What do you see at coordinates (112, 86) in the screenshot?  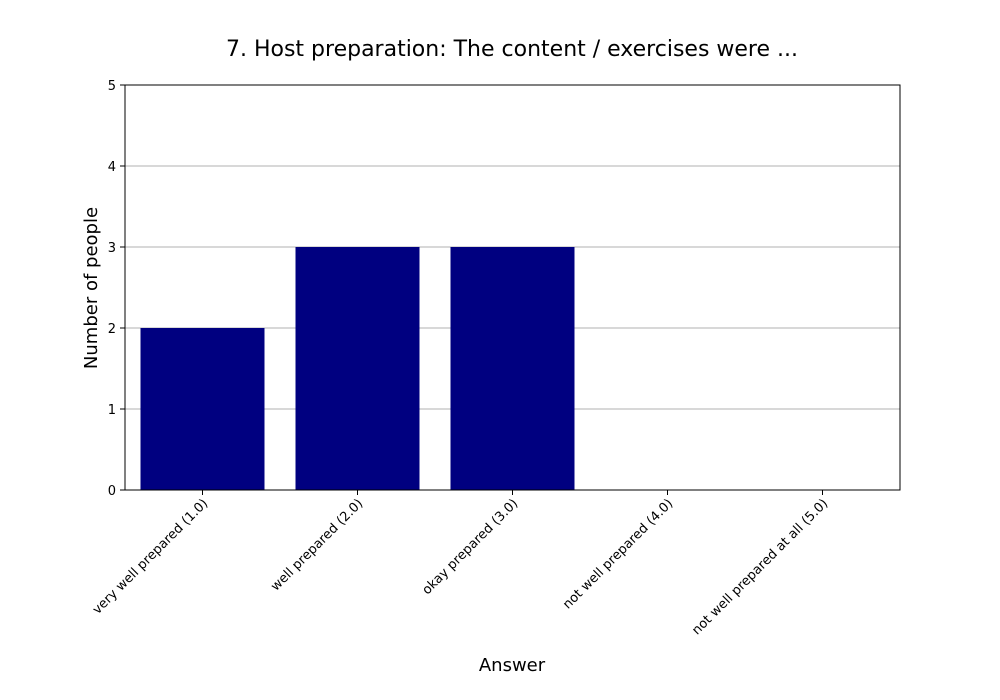 I see `y-tick-label: 5` at bounding box center [112, 86].